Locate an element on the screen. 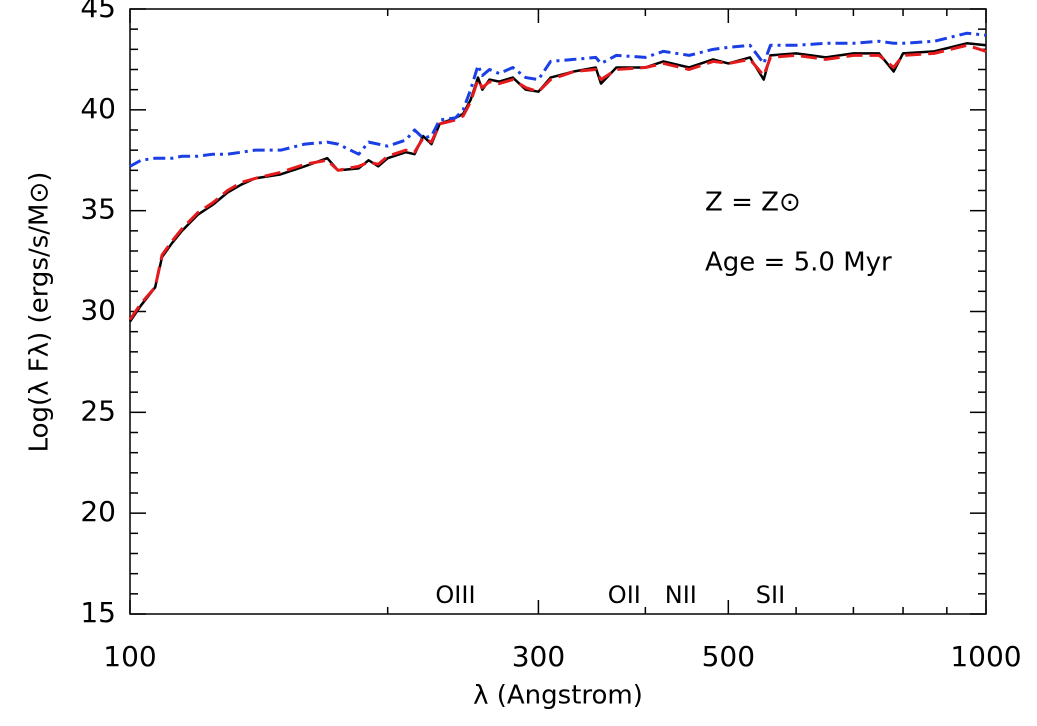  x-tick-label: 500 is located at coordinates (728, 656).